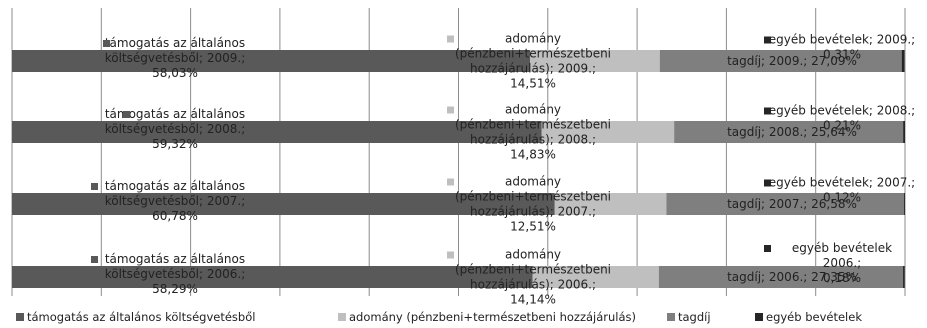 This screenshot has height=328, width=927. What do you see at coordinates (842, 40) in the screenshot?
I see `data-label: egyéb bevételek; 2009.;` at bounding box center [842, 40].